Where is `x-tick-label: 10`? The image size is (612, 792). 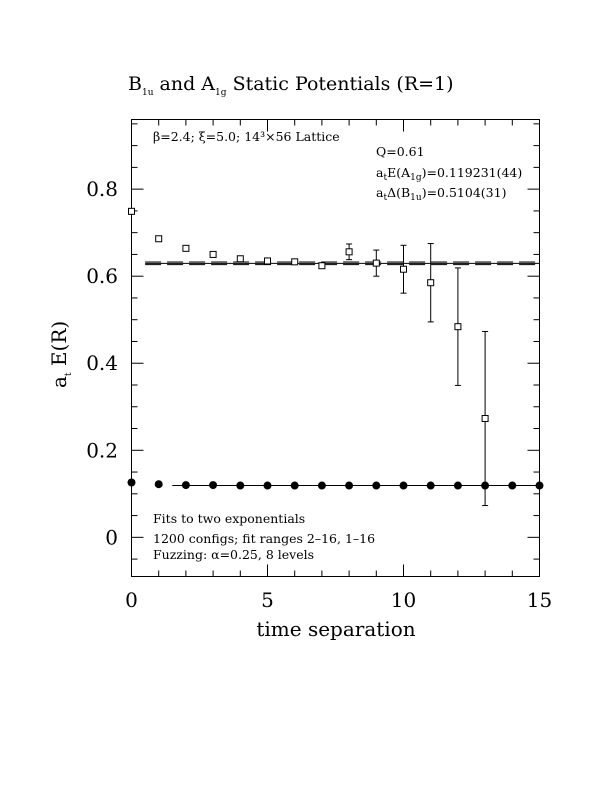 x-tick-label: 10 is located at coordinates (403, 600).